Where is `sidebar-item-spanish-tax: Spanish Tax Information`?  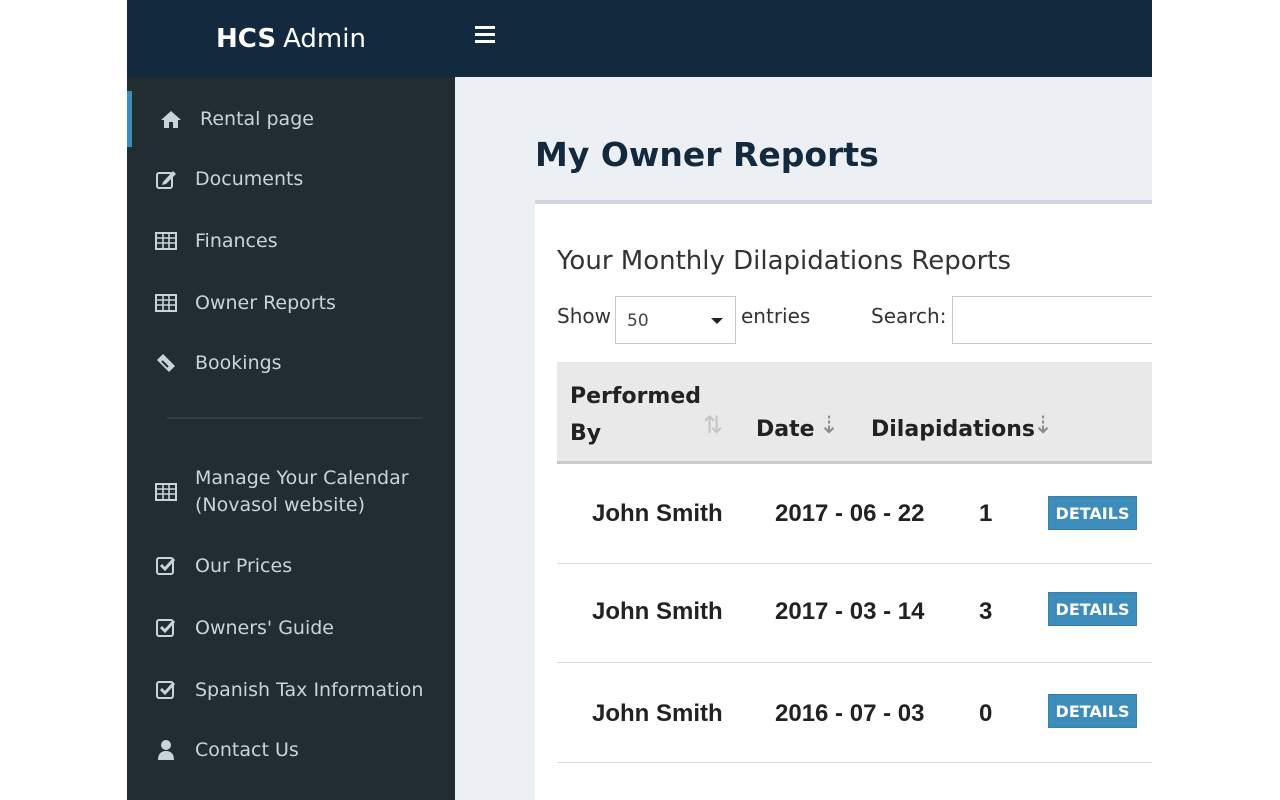 sidebar-item-spanish-tax: Spanish Tax Information is located at coordinates (291, 690).